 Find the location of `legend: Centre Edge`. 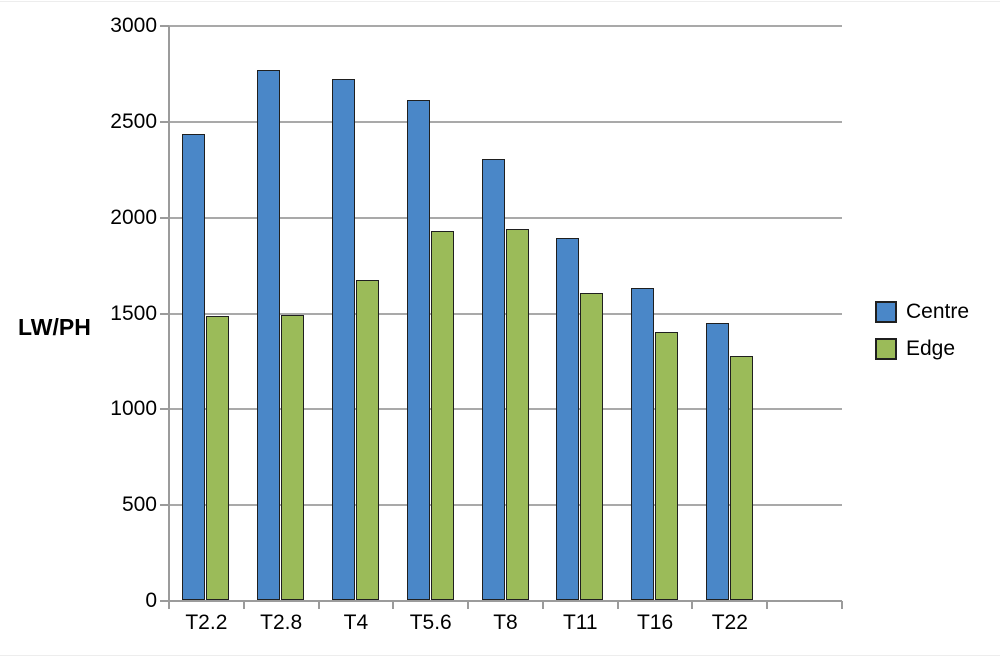

legend: Centre Edge is located at coordinates (922, 338).